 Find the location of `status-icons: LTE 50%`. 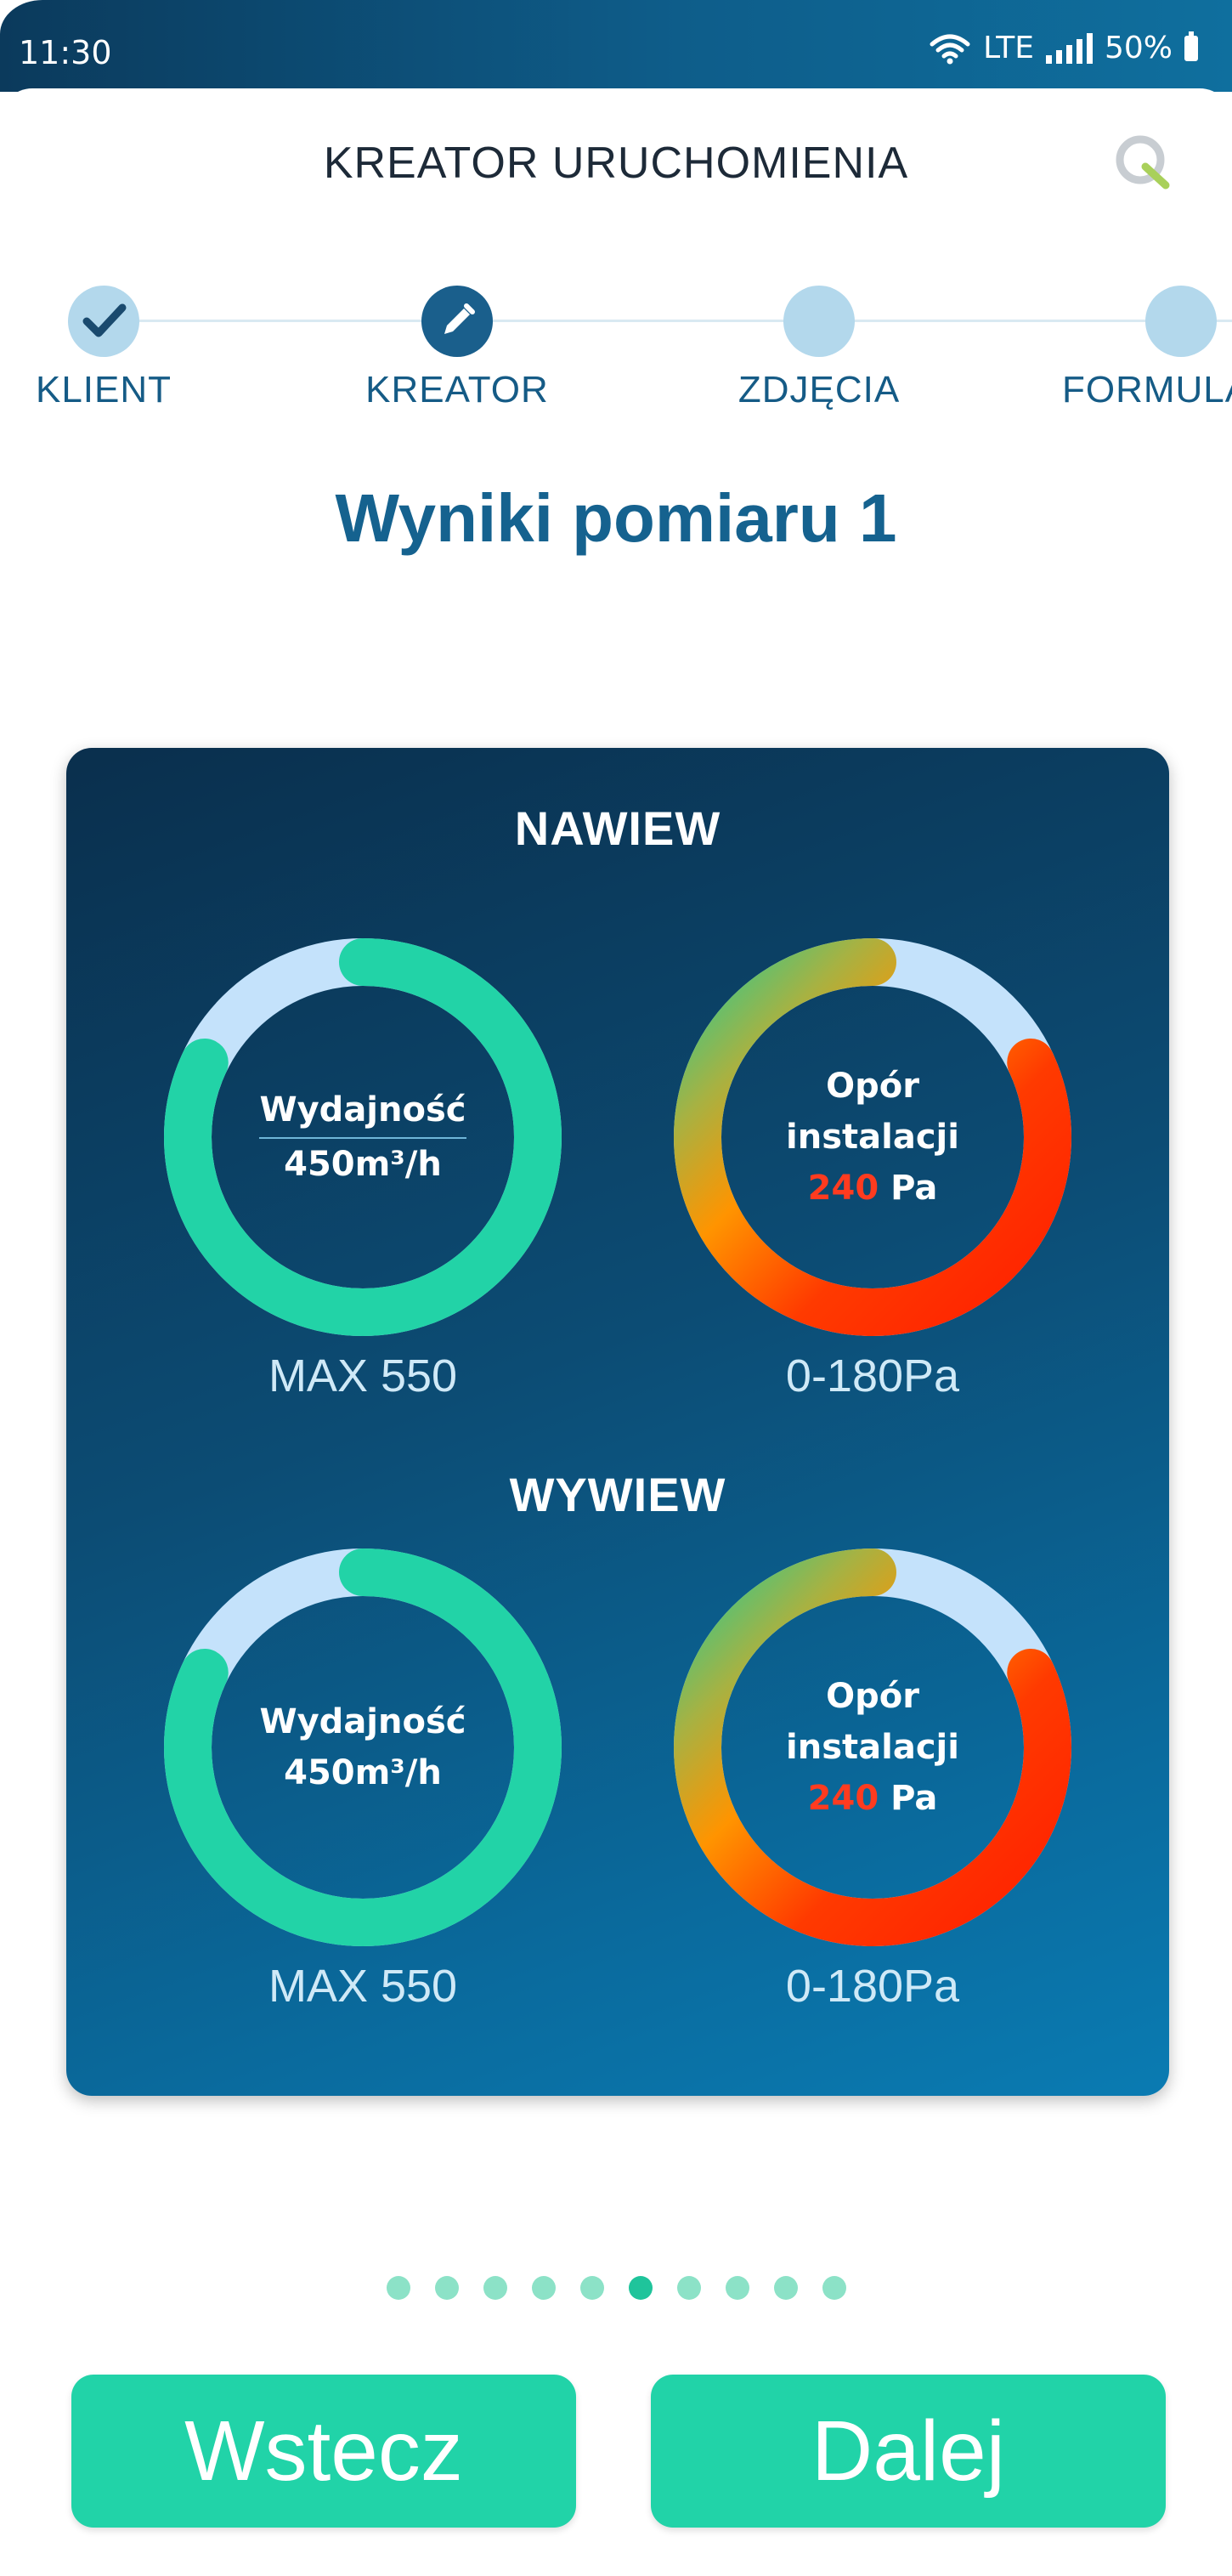

status-icons: LTE 50% is located at coordinates (1063, 48).